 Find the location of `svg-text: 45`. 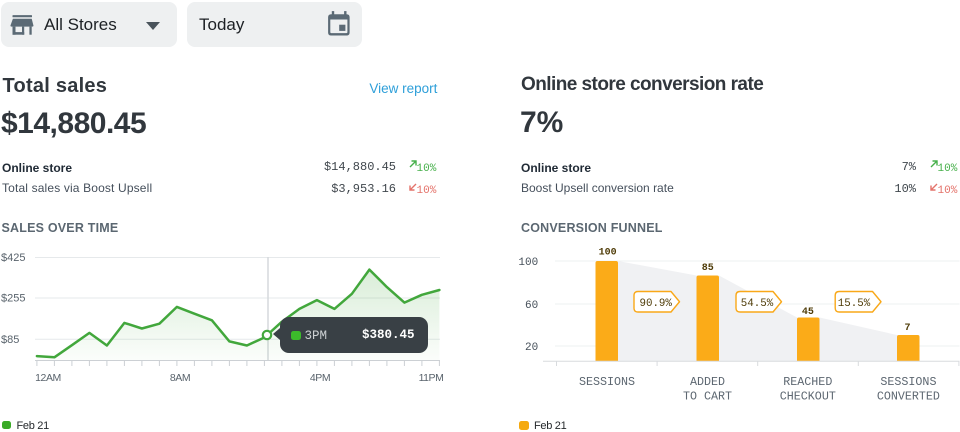

svg-text: 45 is located at coordinates (808, 312).